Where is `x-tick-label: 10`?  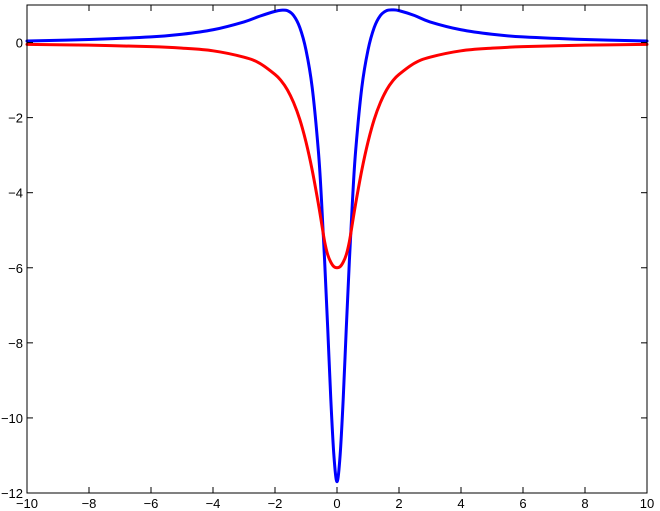 x-tick-label: 10 is located at coordinates (647, 503).